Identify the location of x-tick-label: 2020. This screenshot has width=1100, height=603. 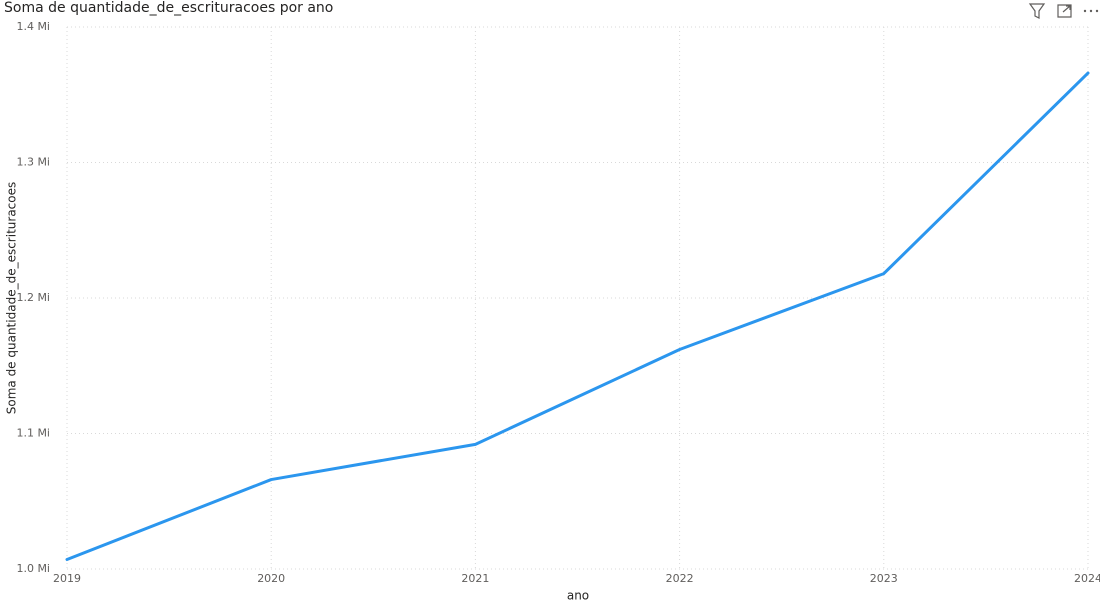
(271, 578).